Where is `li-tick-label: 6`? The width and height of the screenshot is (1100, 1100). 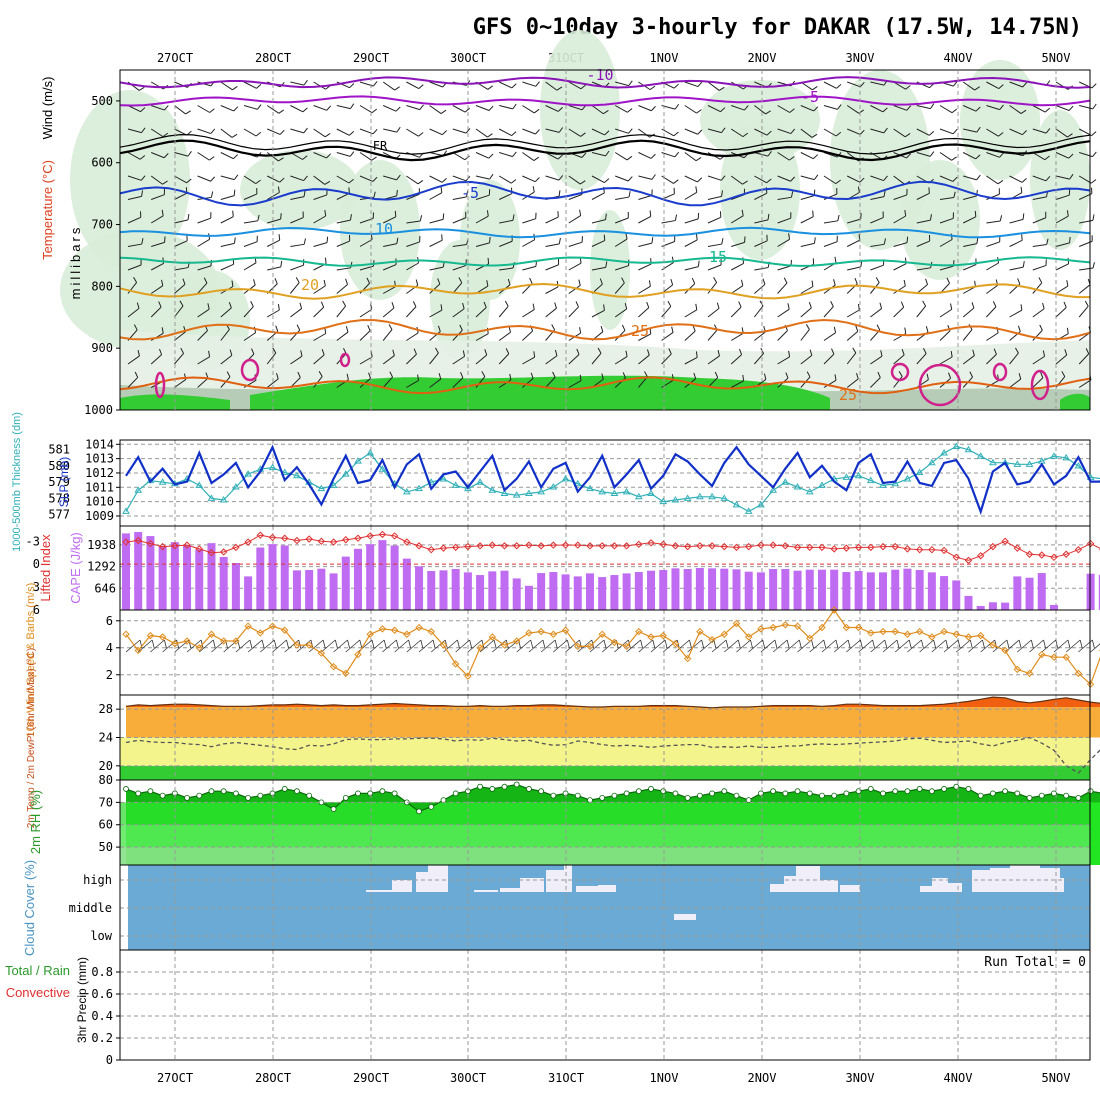 li-tick-label: 6 is located at coordinates (36, 610).